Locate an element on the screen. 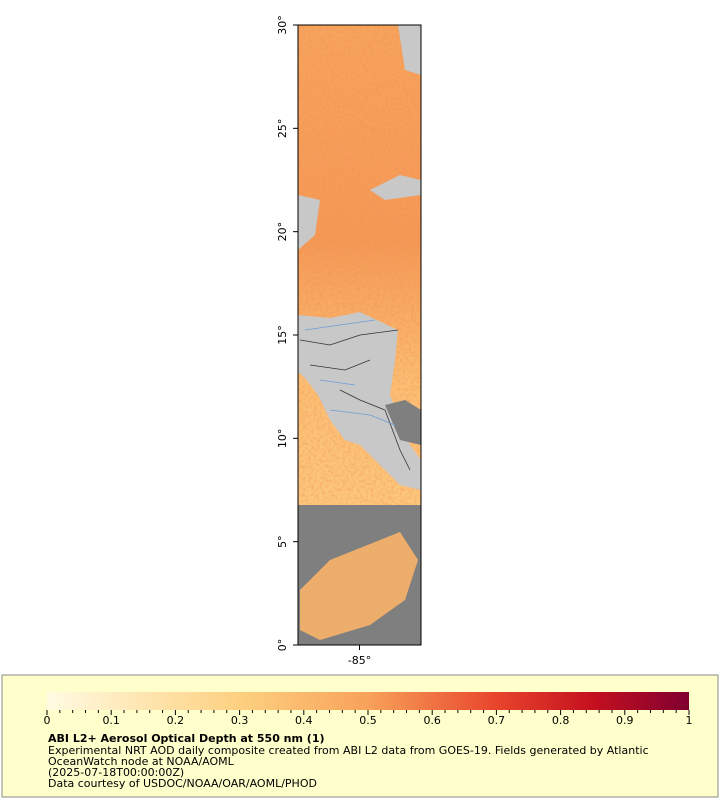 The width and height of the screenshot is (720, 804). colorbar-tick-label: 0.5 is located at coordinates (368, 720).